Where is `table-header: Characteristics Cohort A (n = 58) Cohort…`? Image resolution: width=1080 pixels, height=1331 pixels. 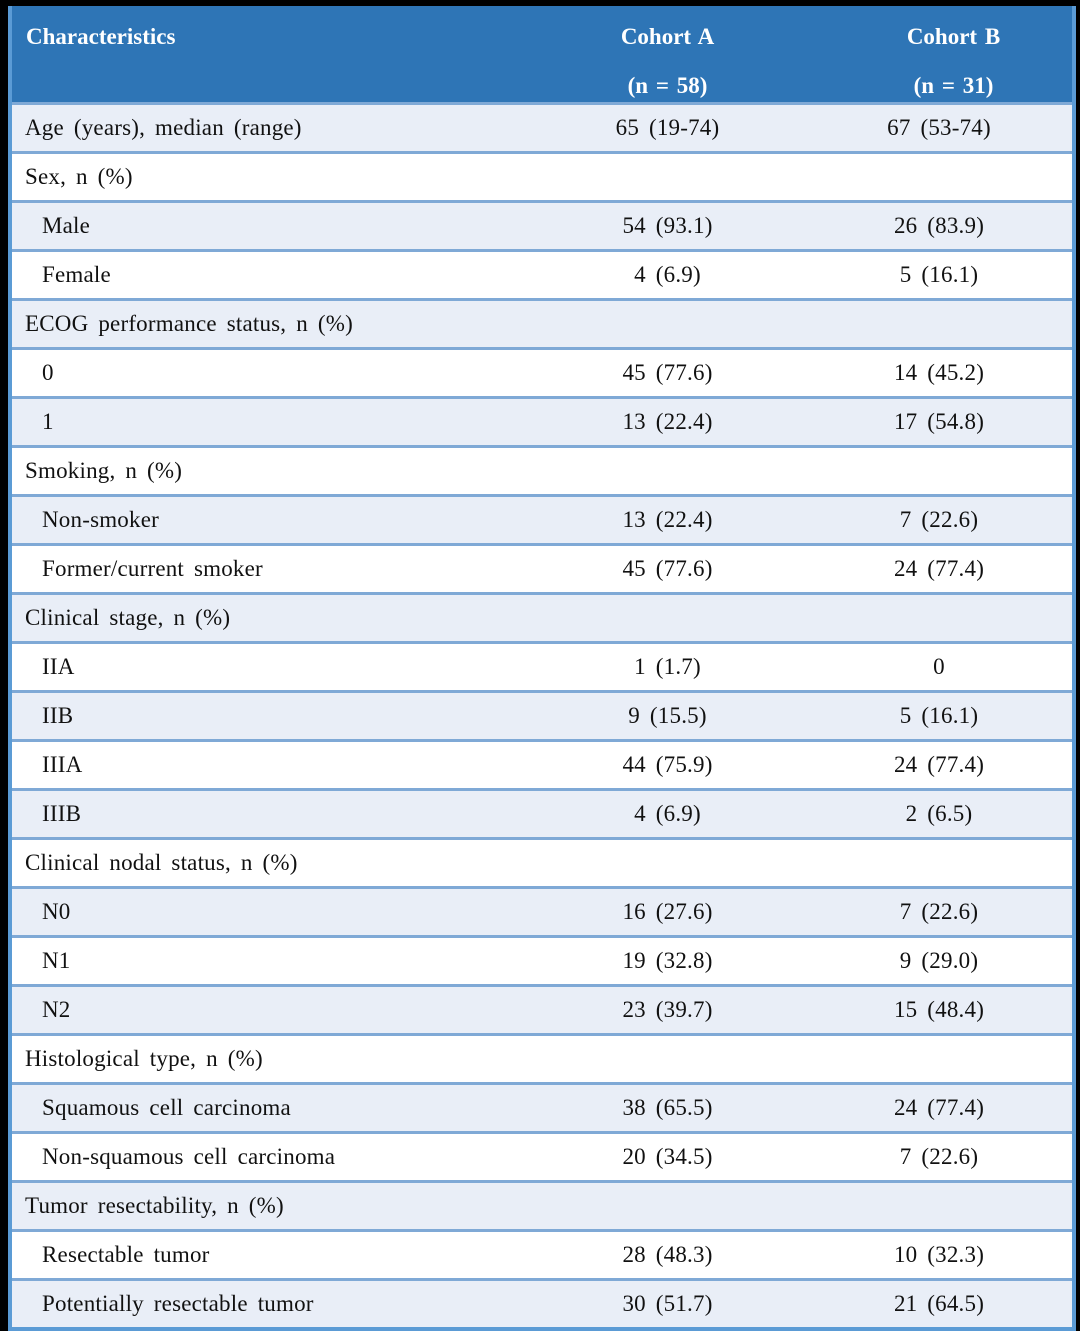
table-header: Characteristics Cohort A (n = 58) Cohort… is located at coordinates (542, 54).